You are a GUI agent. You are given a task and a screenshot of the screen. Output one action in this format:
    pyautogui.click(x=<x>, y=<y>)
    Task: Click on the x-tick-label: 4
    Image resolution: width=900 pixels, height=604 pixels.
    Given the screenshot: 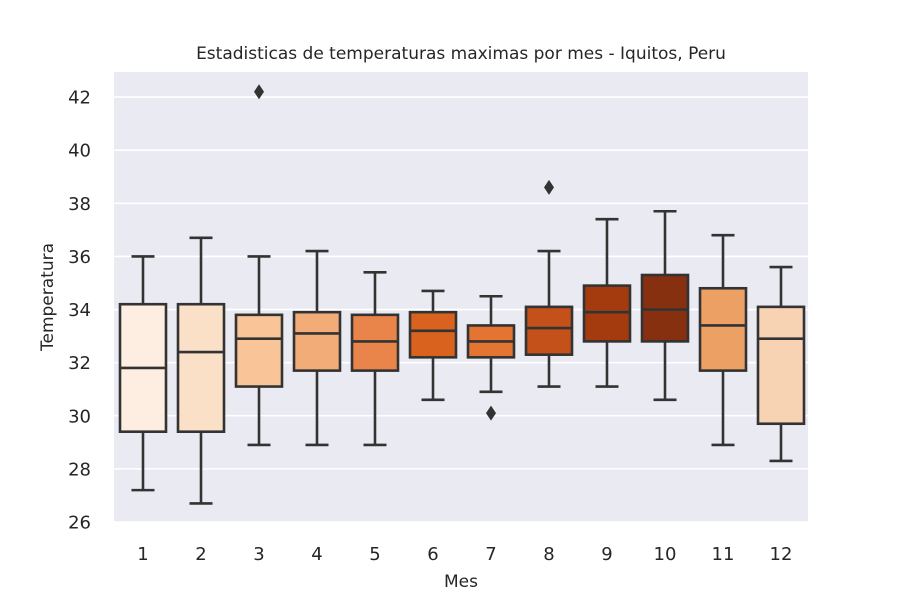 What is the action you would take?
    pyautogui.click(x=316, y=554)
    